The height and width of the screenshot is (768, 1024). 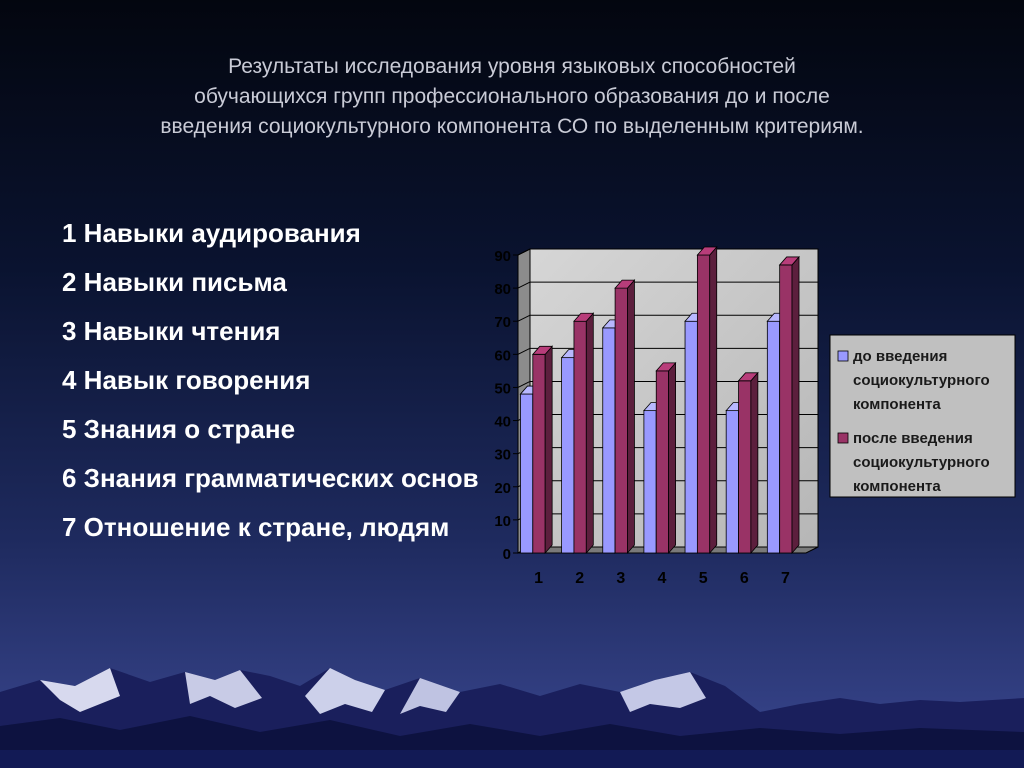 What do you see at coordinates (506, 405) in the screenshot?
I see `y-axis: 0 10 20 30 40 50 60 70 80 90` at bounding box center [506, 405].